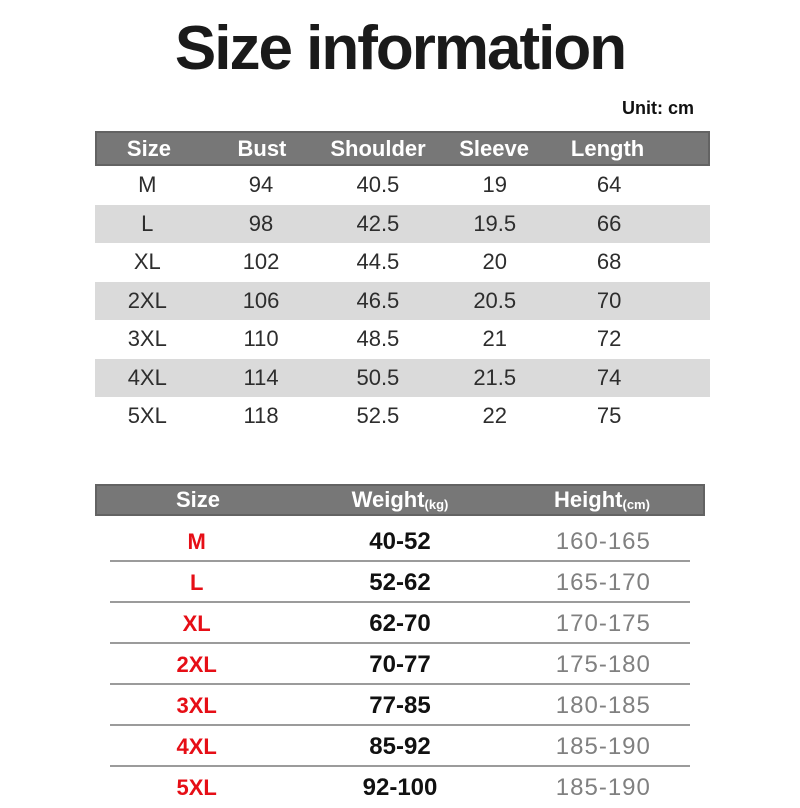  What do you see at coordinates (603, 541) in the screenshot?
I see `height-range: 160-165` at bounding box center [603, 541].